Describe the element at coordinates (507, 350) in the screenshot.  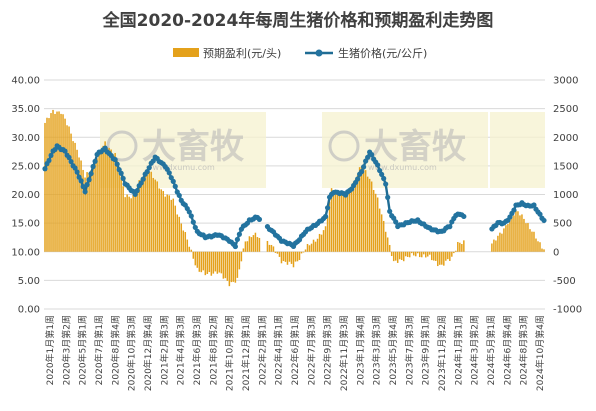
I see `x-tick-label: 2024年6月第4周` at that location.